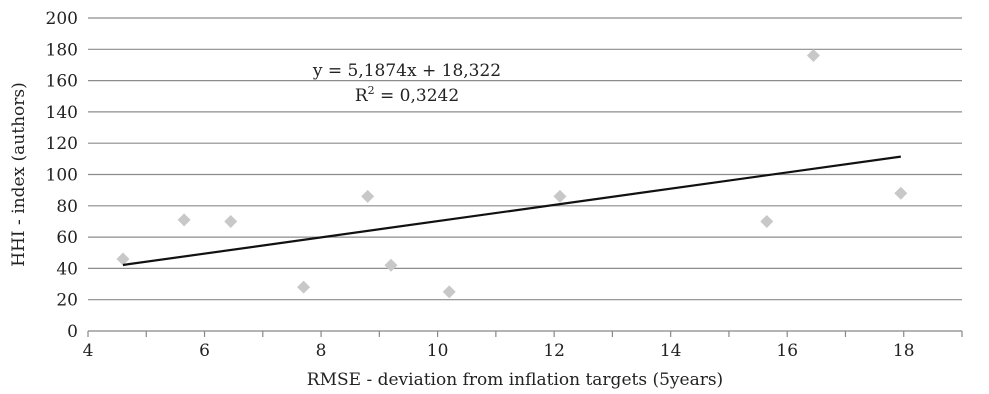  I want to click on axes, so click(525, 333).